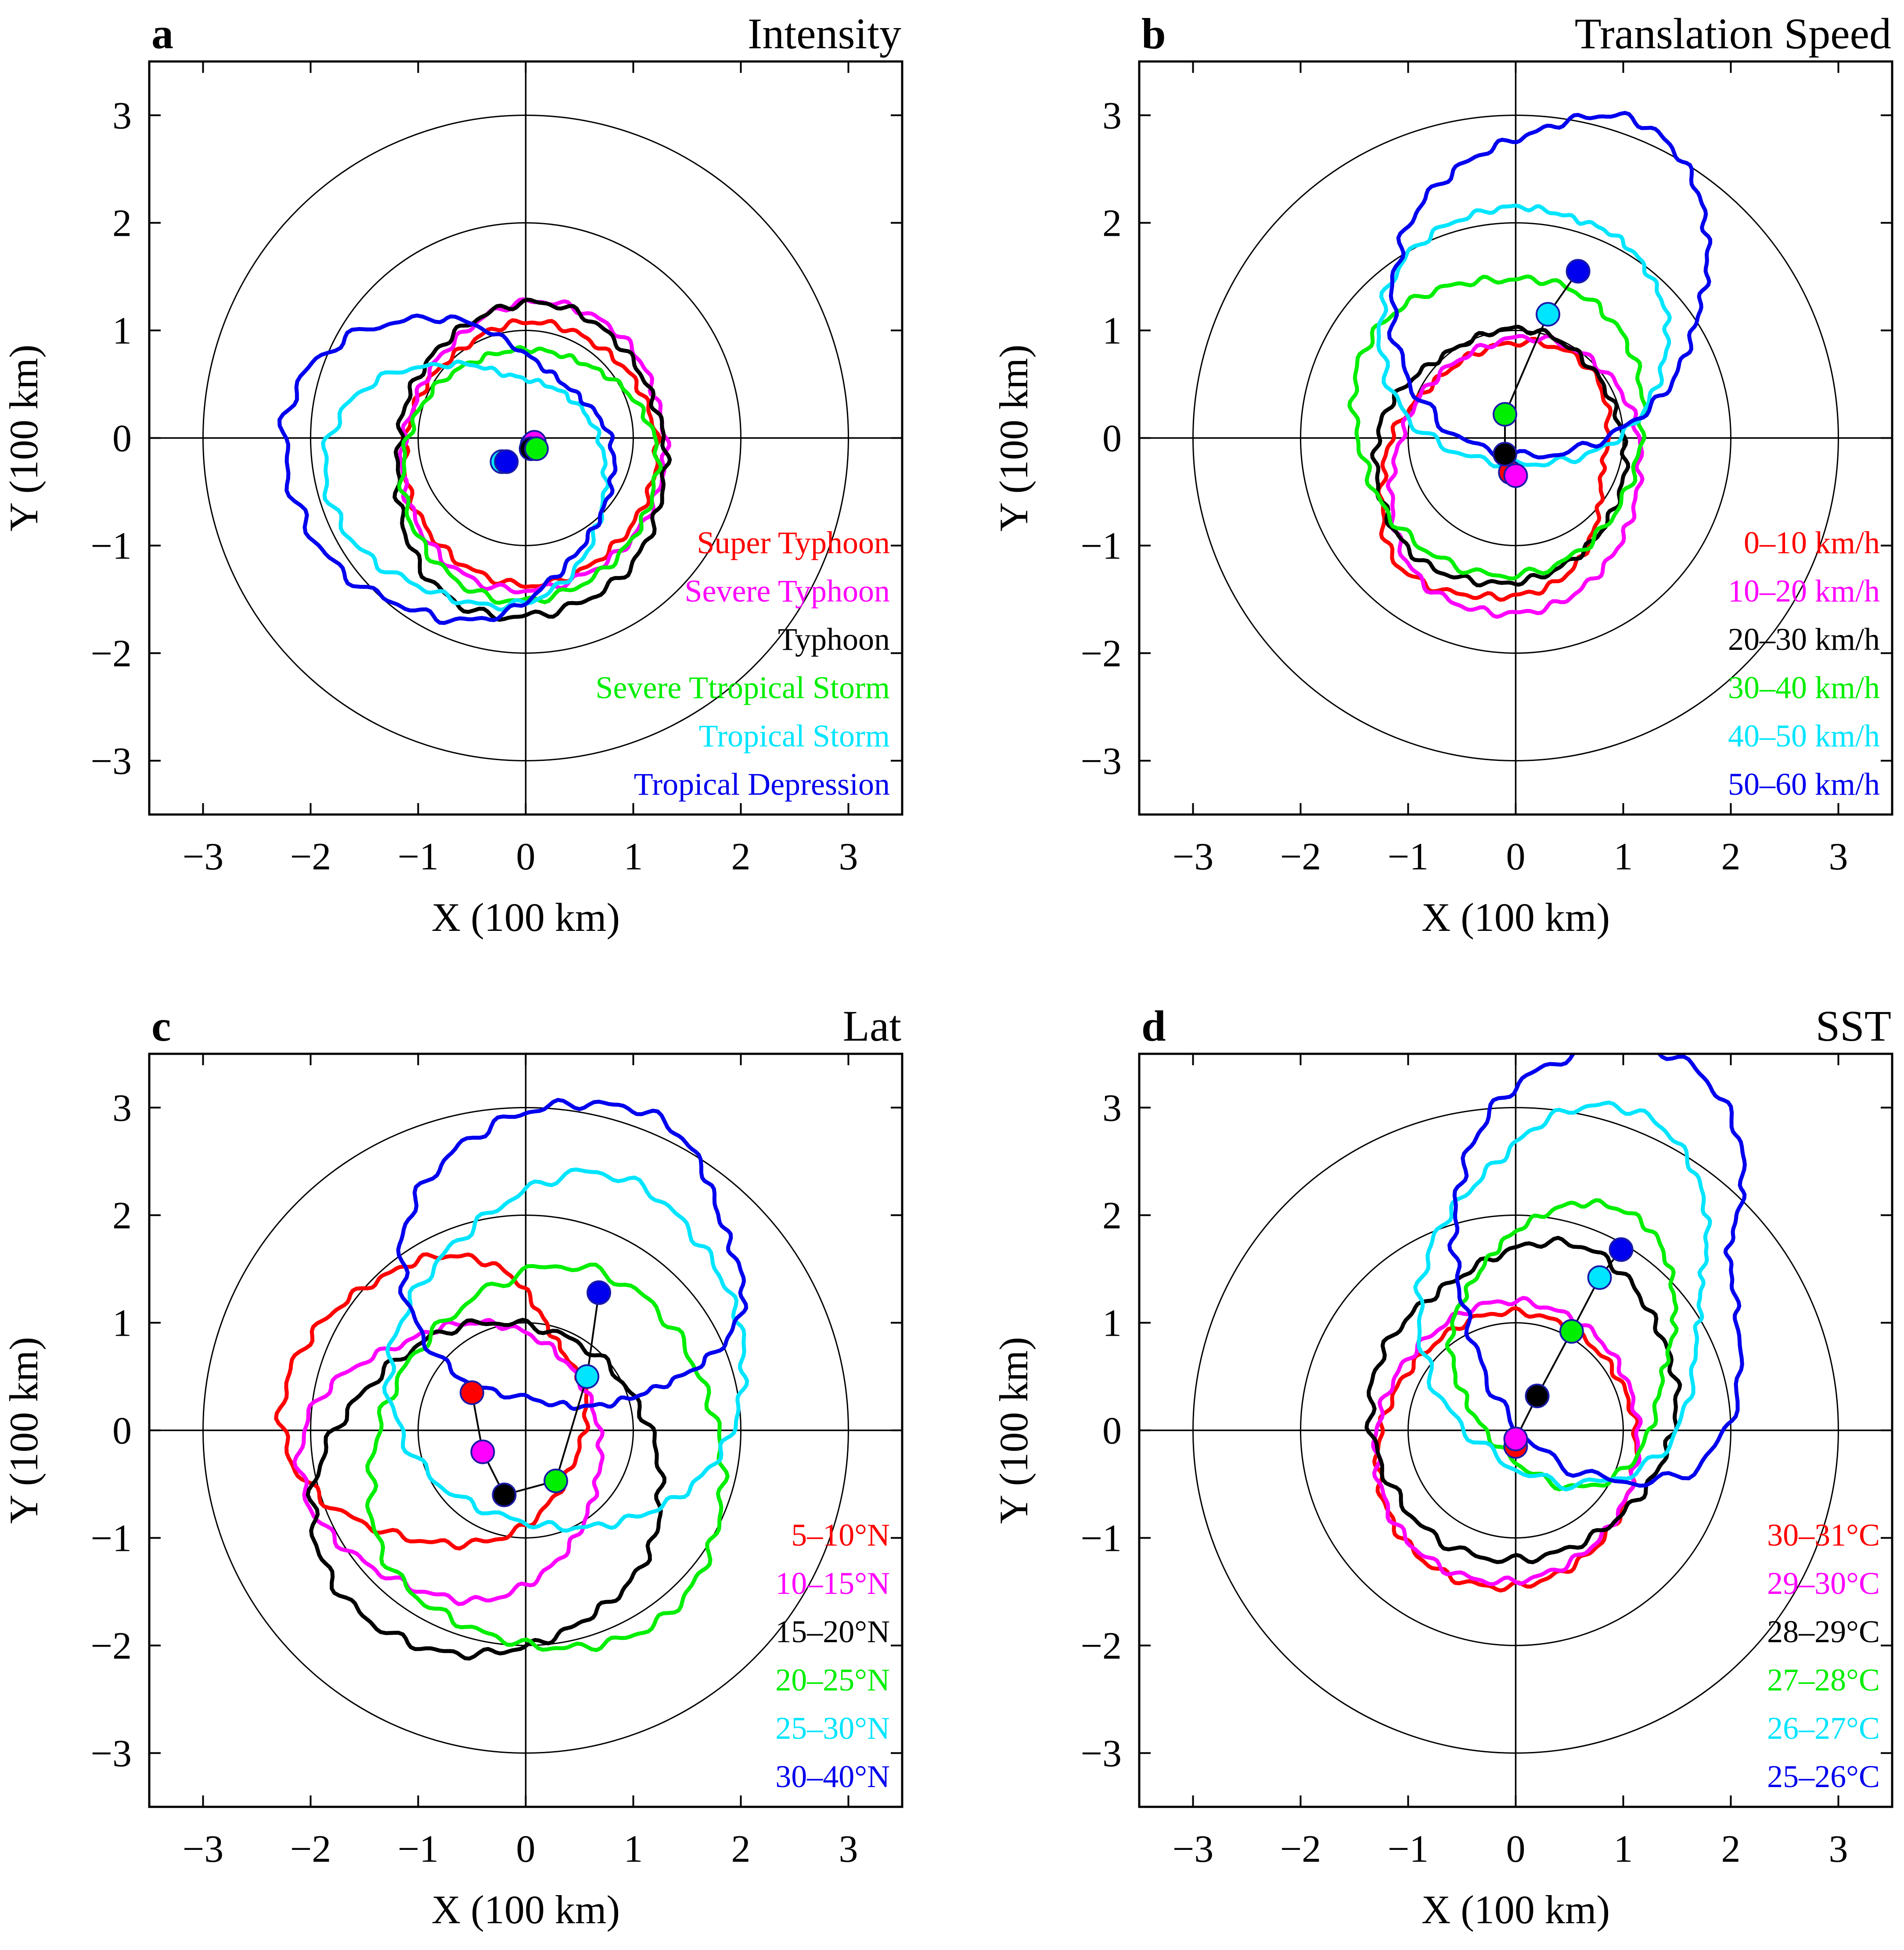  I want to click on legend-entry: 20–25°N, so click(833, 1680).